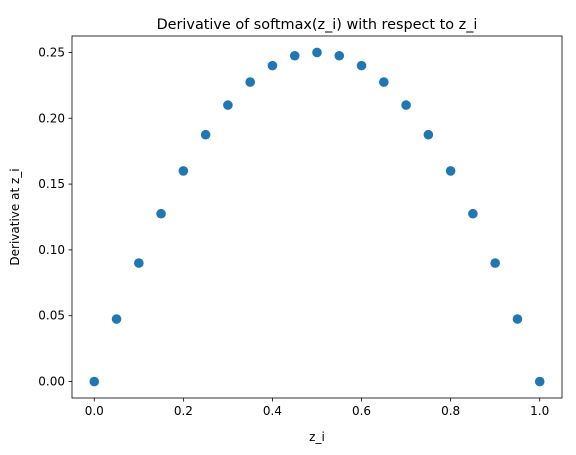 This screenshot has width=576, height=455. What do you see at coordinates (94, 411) in the screenshot?
I see `x-tick-label: 0.0` at bounding box center [94, 411].